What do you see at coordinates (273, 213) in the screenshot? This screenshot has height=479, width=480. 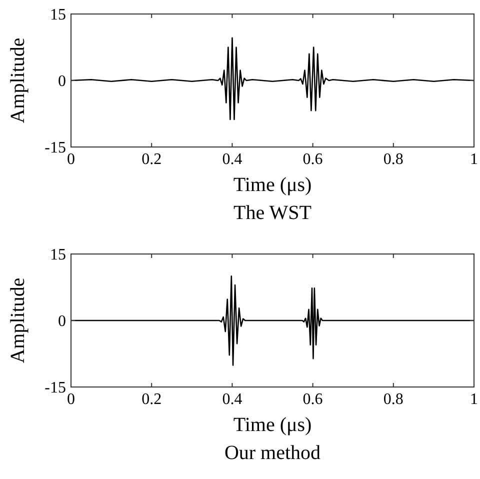 I see `text: The WST` at bounding box center [273, 213].